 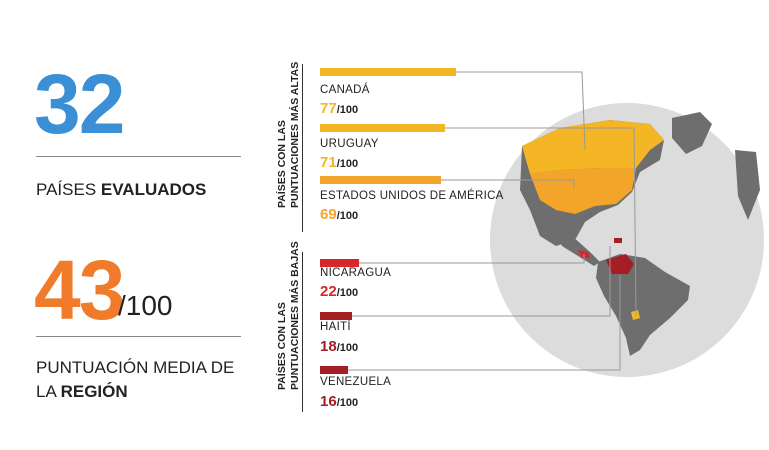 What do you see at coordinates (692, 133) in the screenshot?
I see `greenland-land` at bounding box center [692, 133].